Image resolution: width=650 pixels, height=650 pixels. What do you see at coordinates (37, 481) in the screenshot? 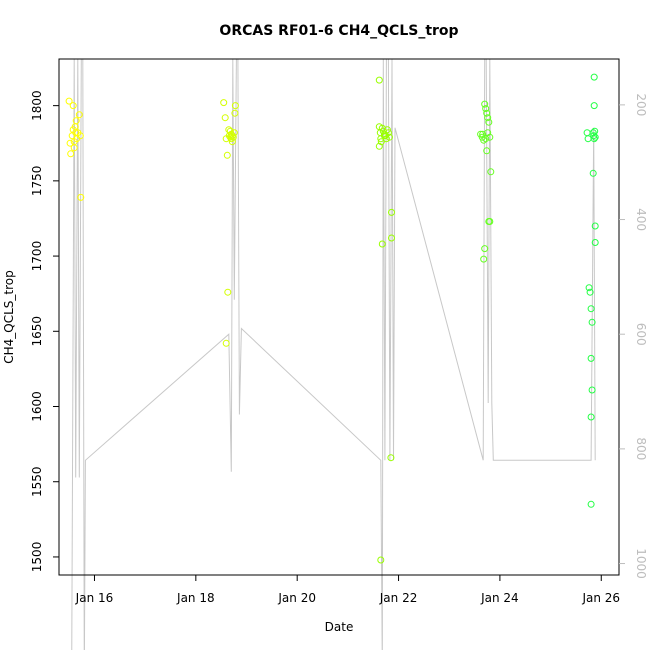
I see `y-tick-label: 1550` at bounding box center [37, 481].